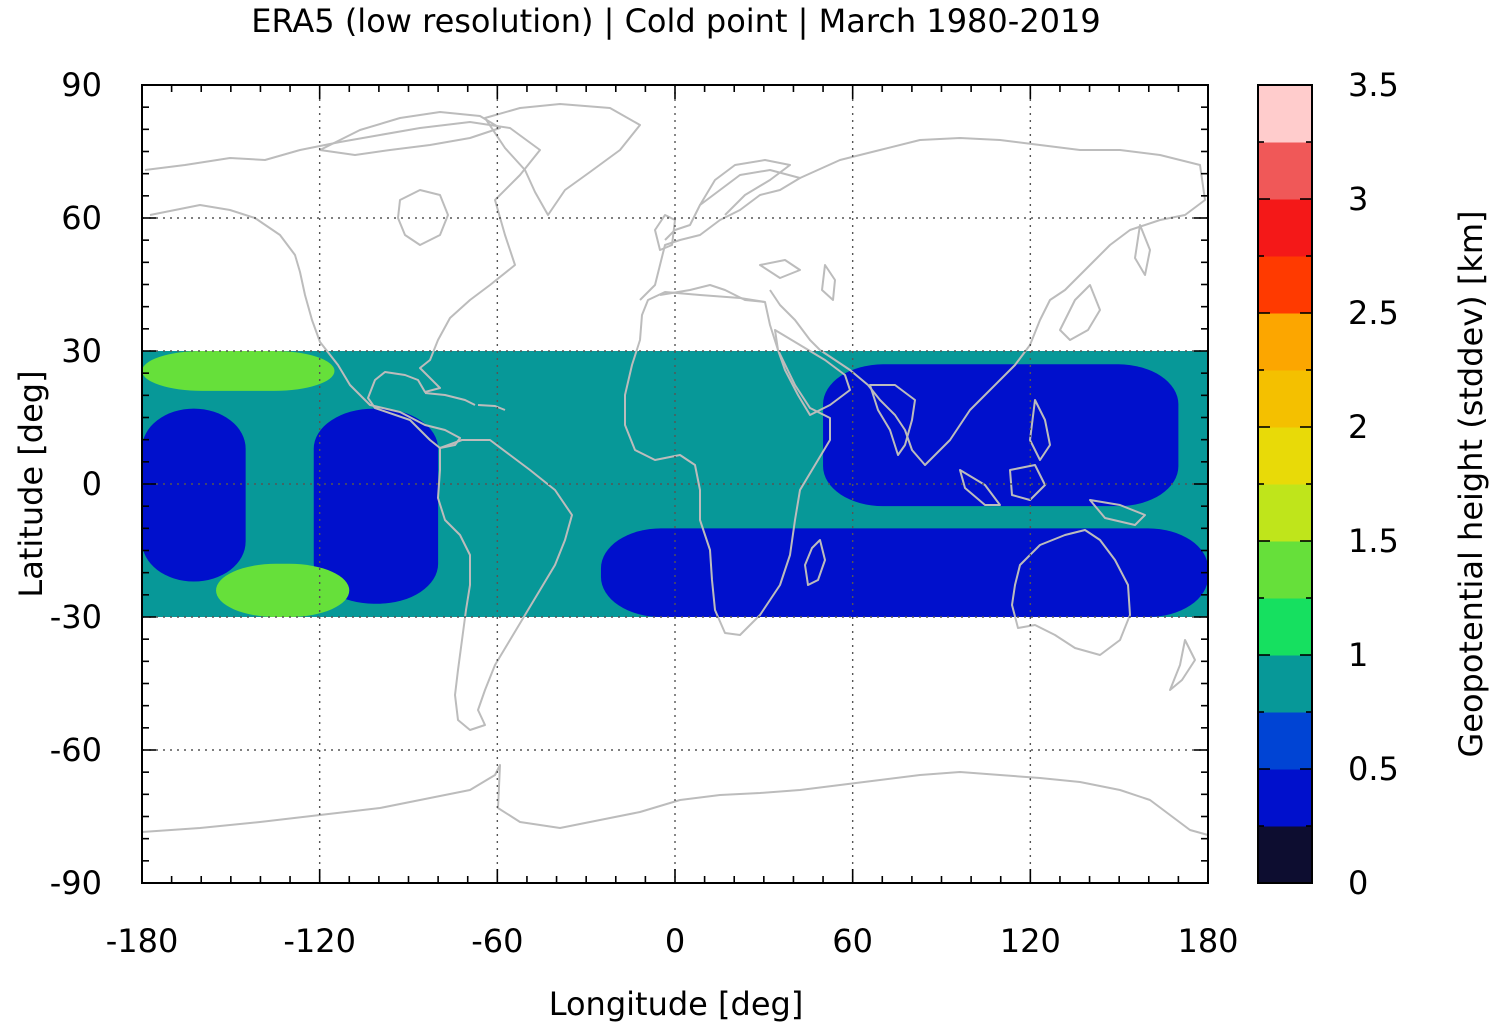 This screenshot has width=1495, height=1029. What do you see at coordinates (497, 941) in the screenshot?
I see `x-tick-label: -60` at bounding box center [497, 941].